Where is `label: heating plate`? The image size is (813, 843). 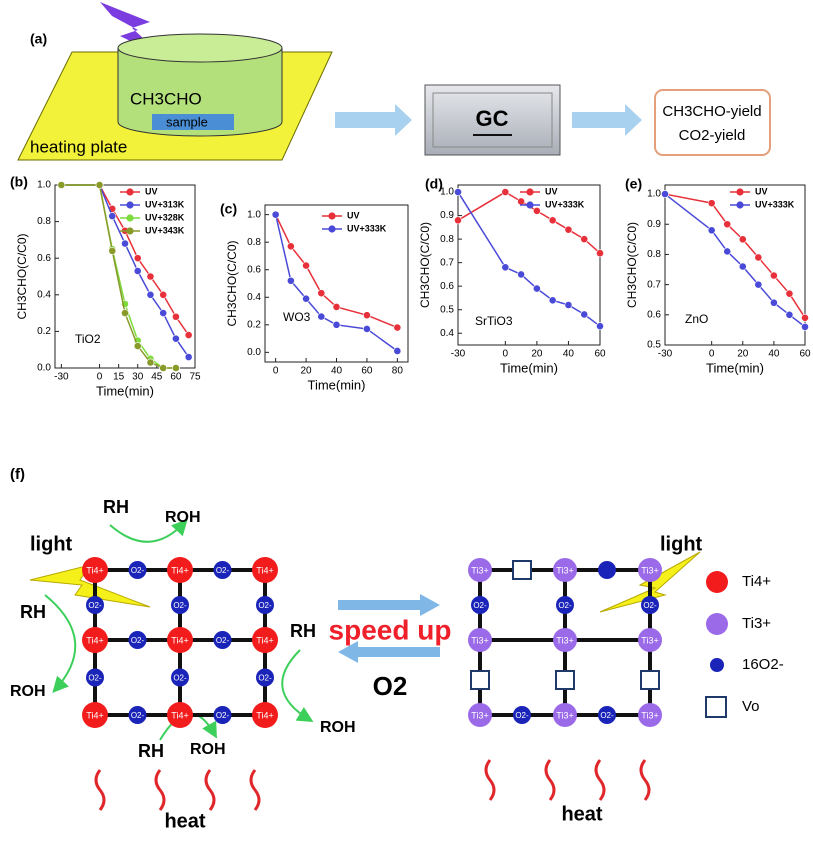 label: heating plate is located at coordinates (78, 146).